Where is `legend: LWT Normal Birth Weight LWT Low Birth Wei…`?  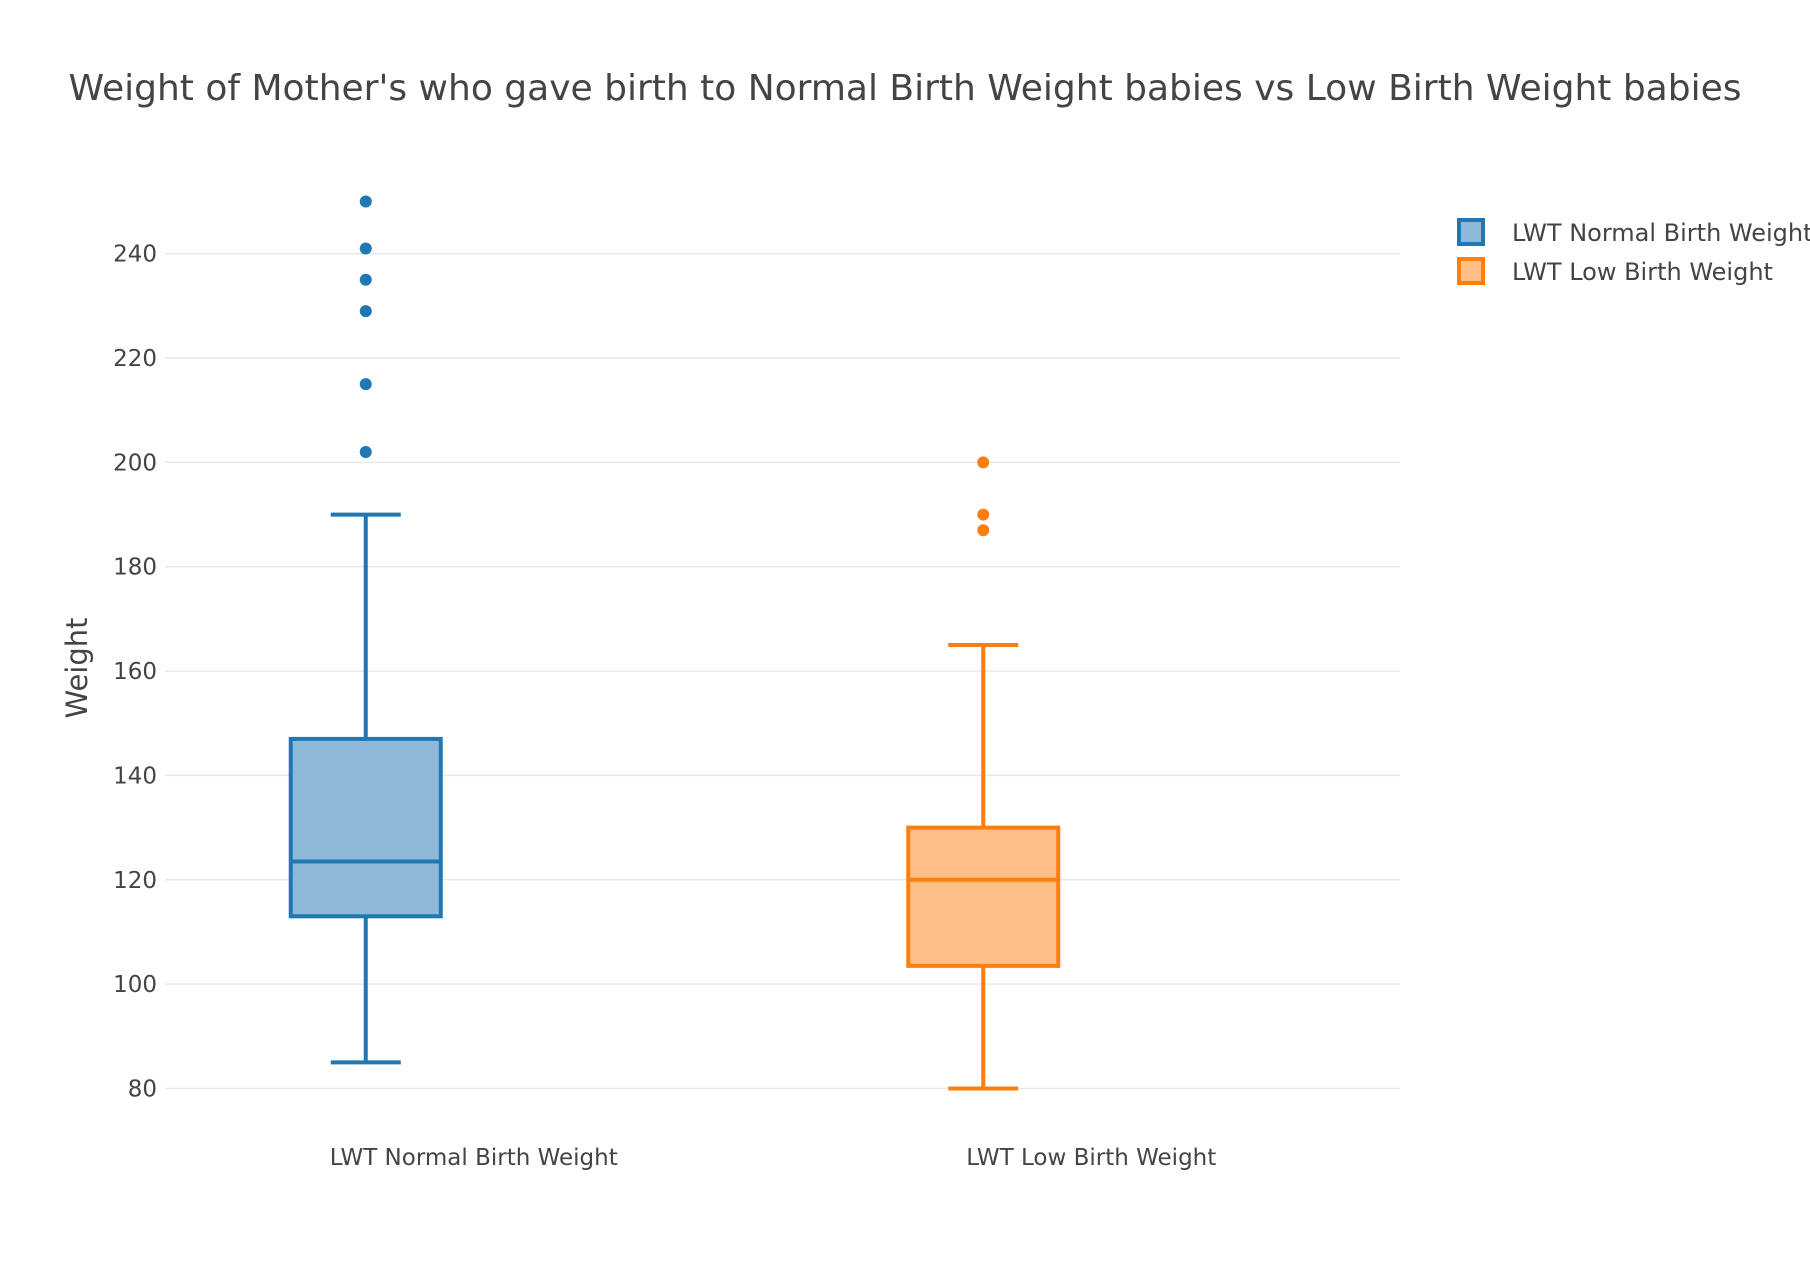 legend: LWT Normal Birth Weight LWT Low Birth Wei… is located at coordinates (1633, 252).